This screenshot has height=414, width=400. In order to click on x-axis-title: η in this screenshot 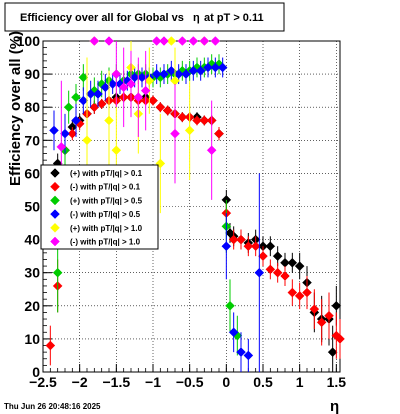, I will do `click(334, 406)`.